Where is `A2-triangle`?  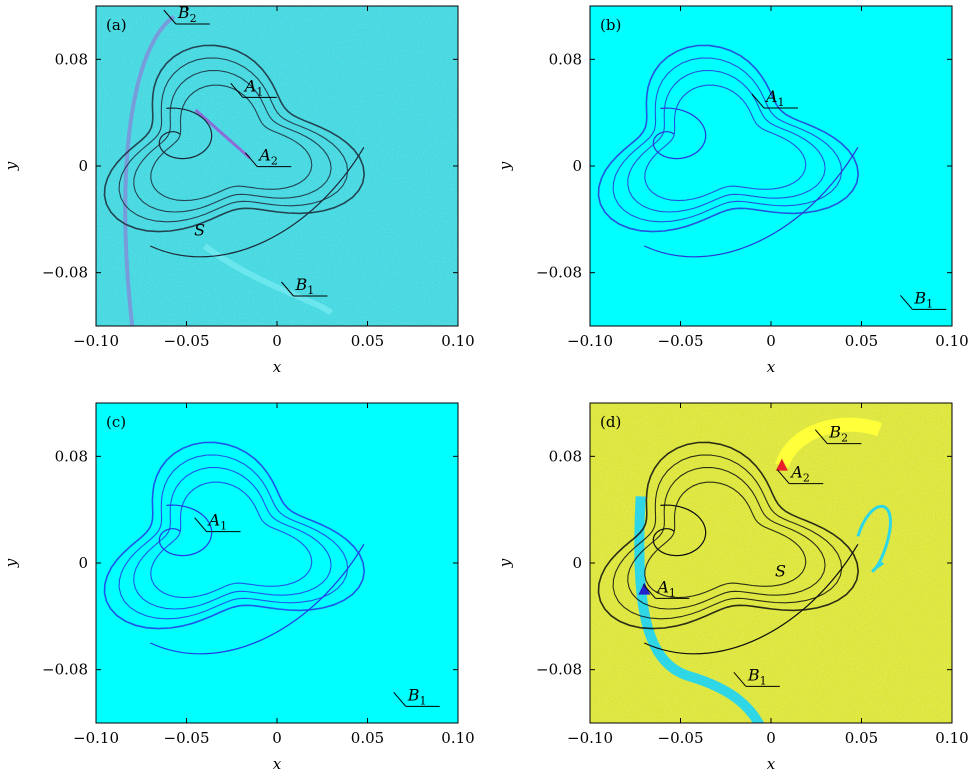
A2-triangle is located at coordinates (781, 464).